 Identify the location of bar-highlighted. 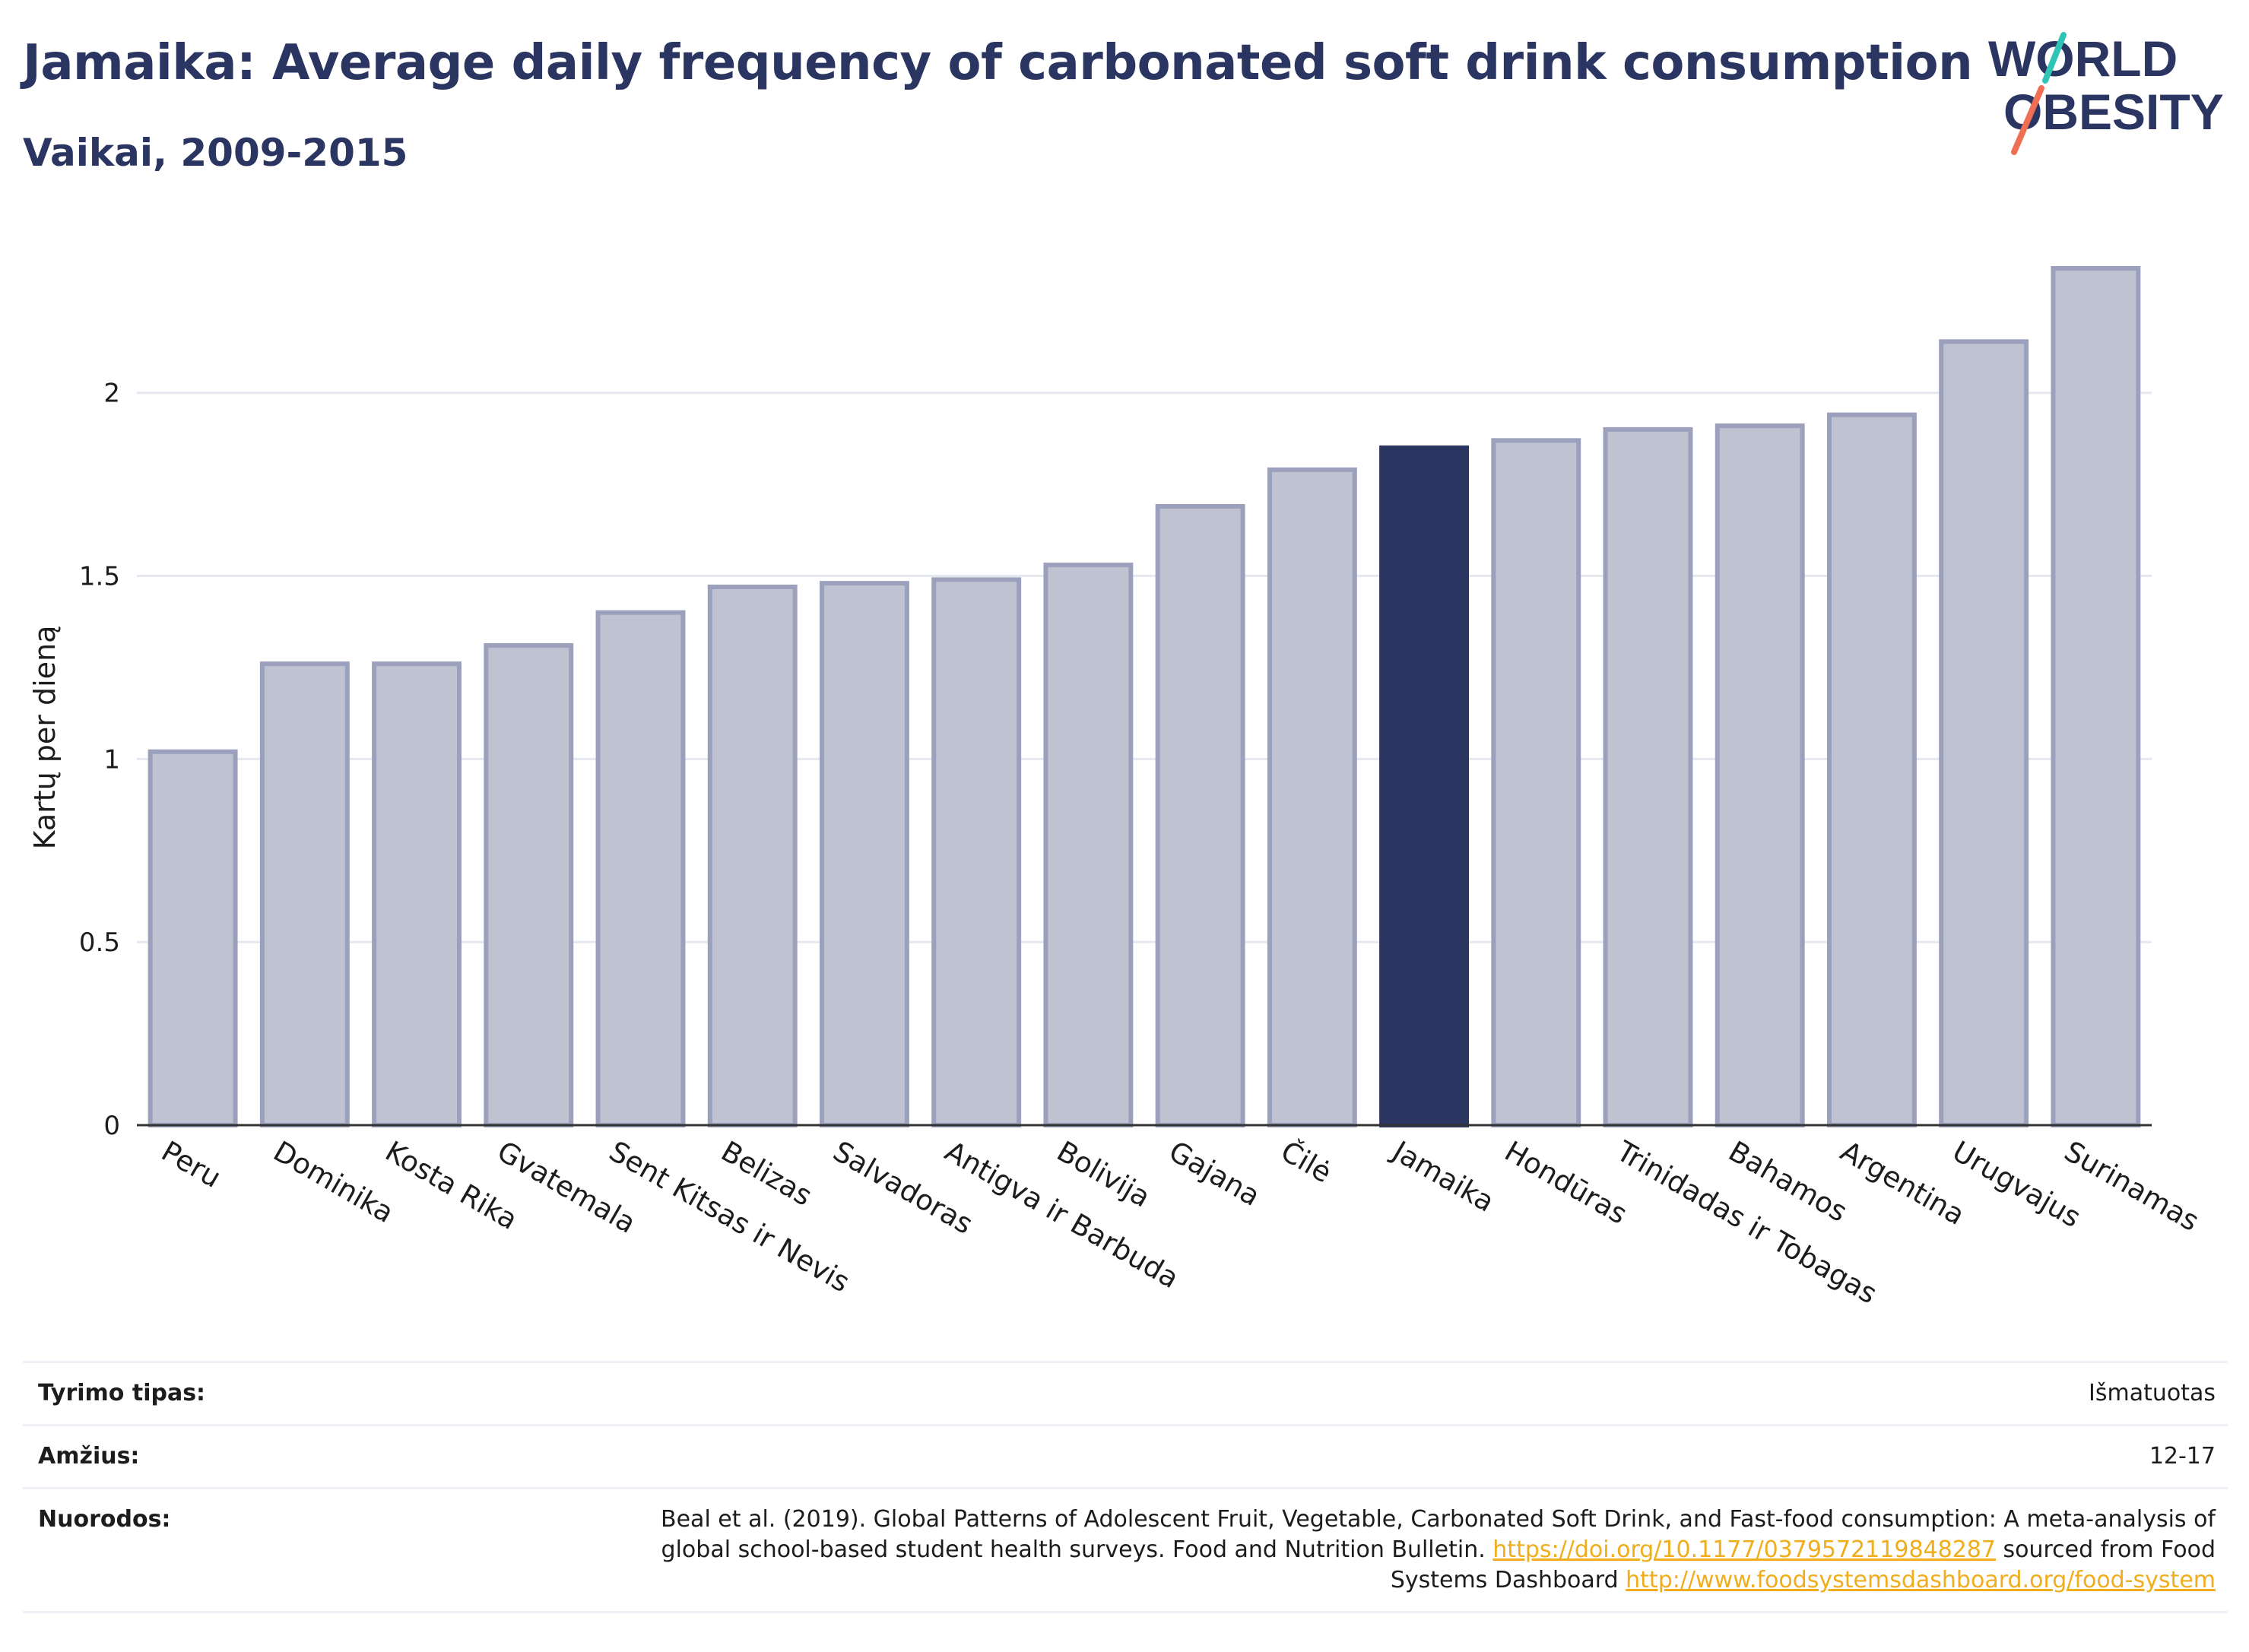
(1424, 786).